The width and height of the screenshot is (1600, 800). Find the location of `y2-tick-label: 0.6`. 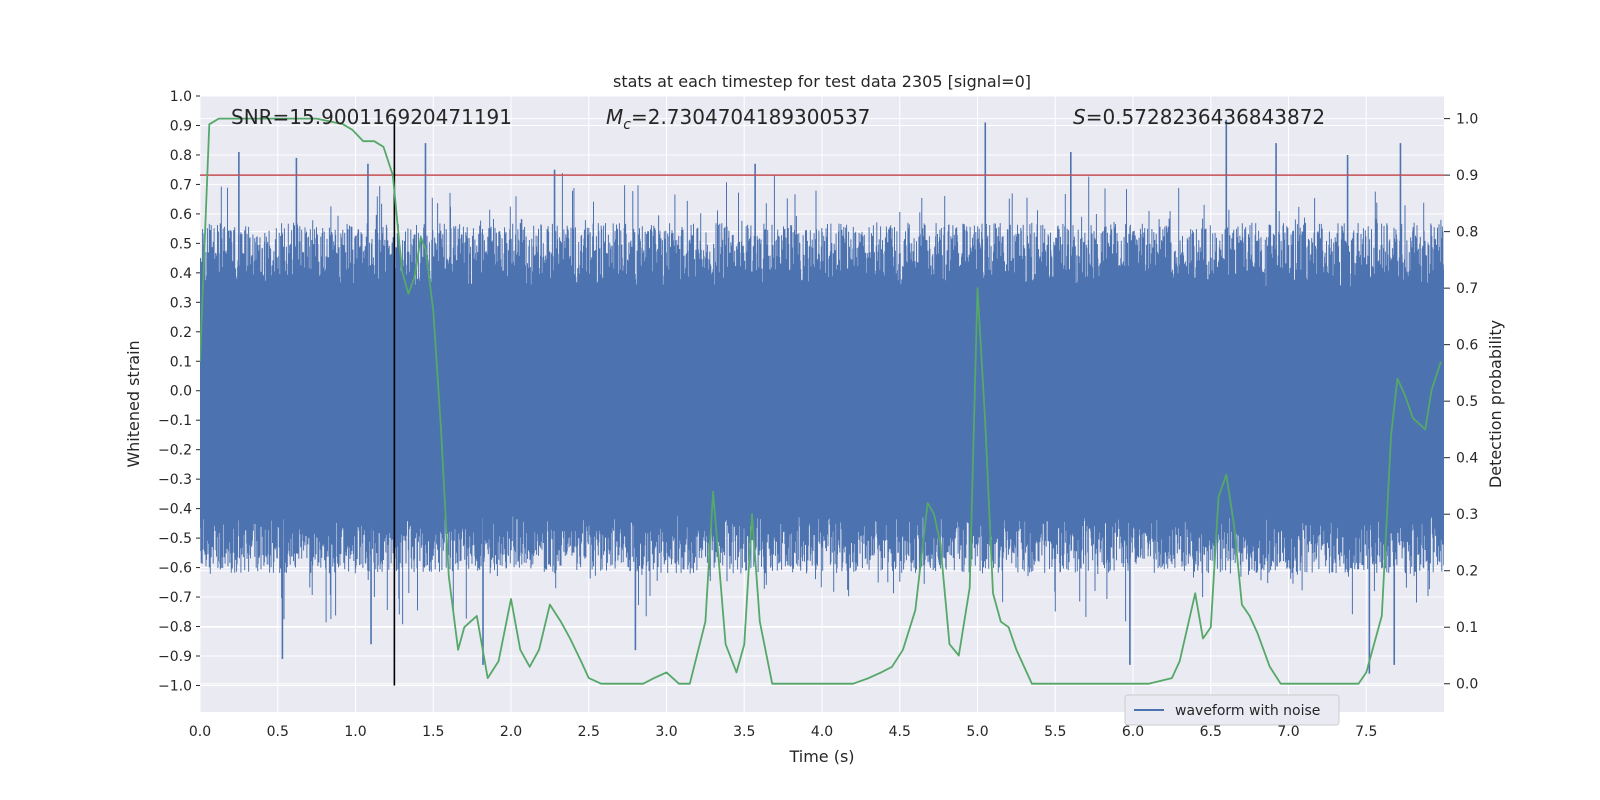

y2-tick-label: 0.6 is located at coordinates (1467, 346).